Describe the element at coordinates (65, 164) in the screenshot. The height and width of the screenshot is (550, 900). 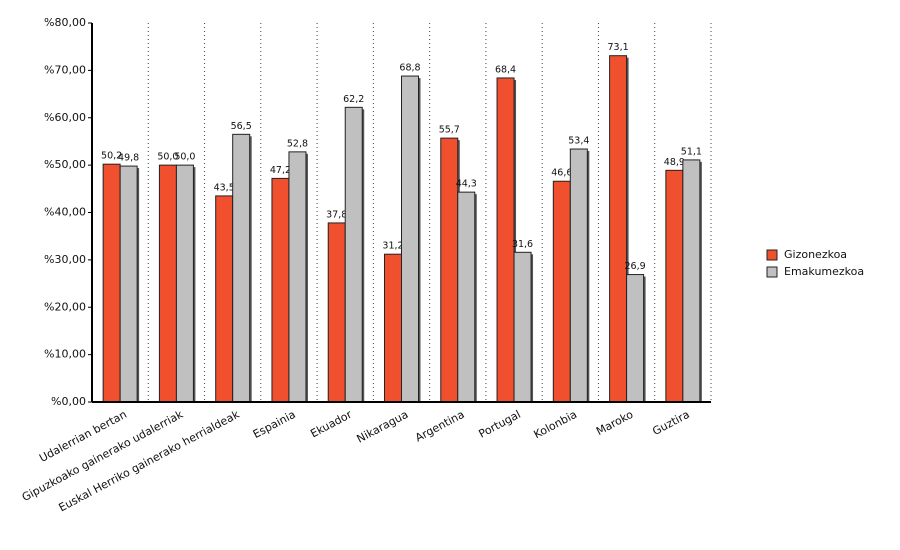
I see `y-tick-label: %50,00` at that location.